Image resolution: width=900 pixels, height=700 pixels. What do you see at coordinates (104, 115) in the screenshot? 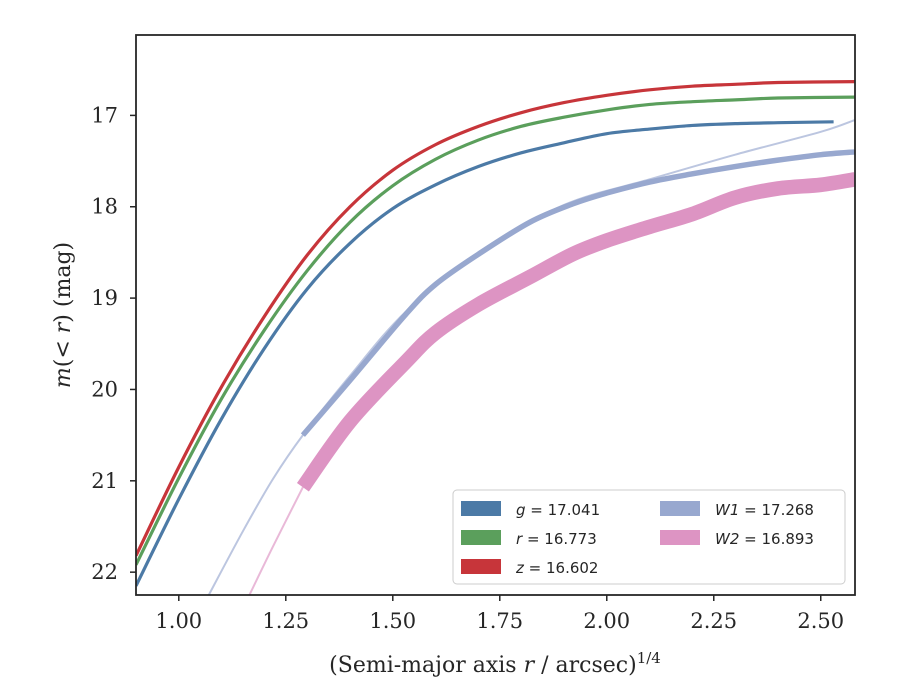
I see `y-tick-label: 17` at bounding box center [104, 115].